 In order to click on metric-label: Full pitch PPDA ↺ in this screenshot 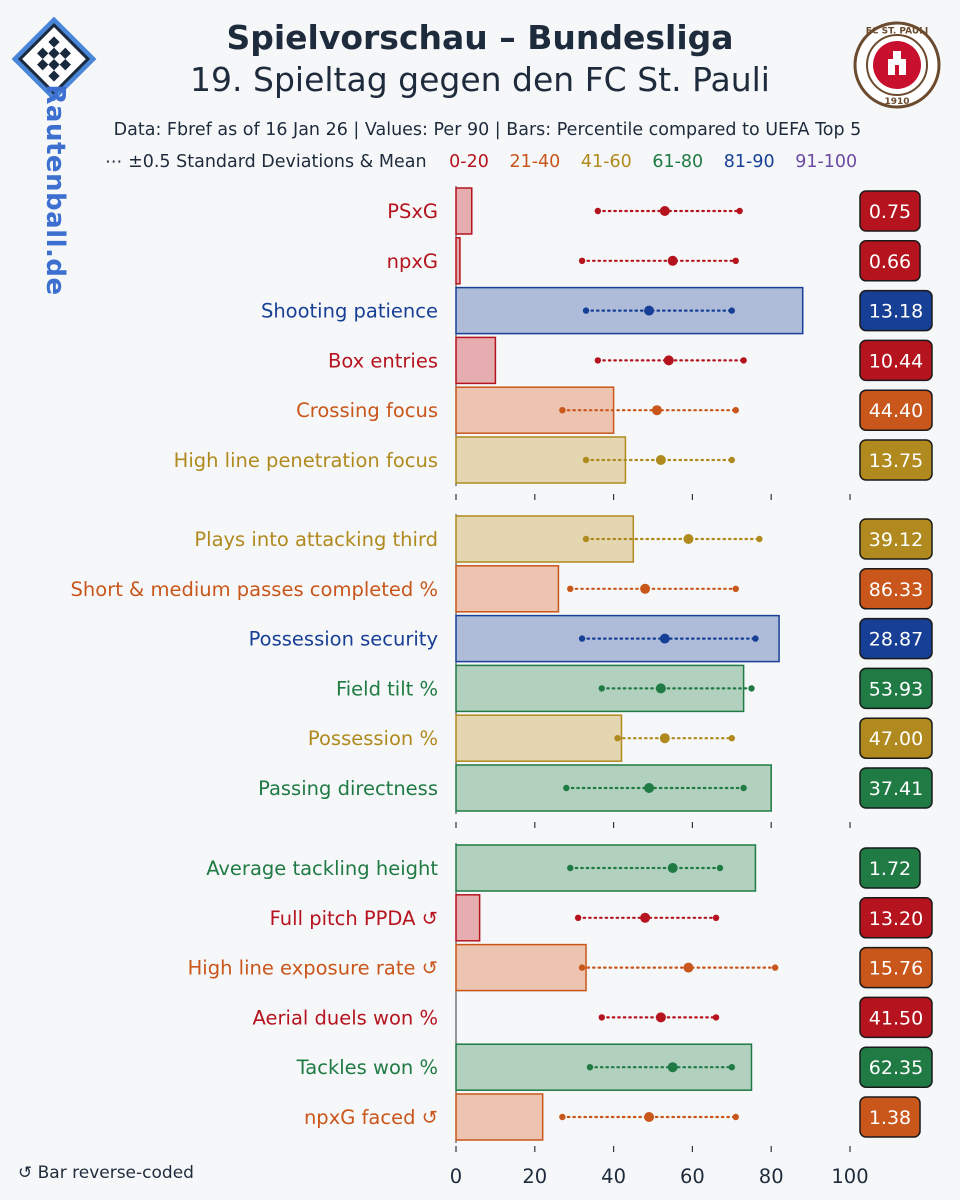, I will do `click(354, 918)`.